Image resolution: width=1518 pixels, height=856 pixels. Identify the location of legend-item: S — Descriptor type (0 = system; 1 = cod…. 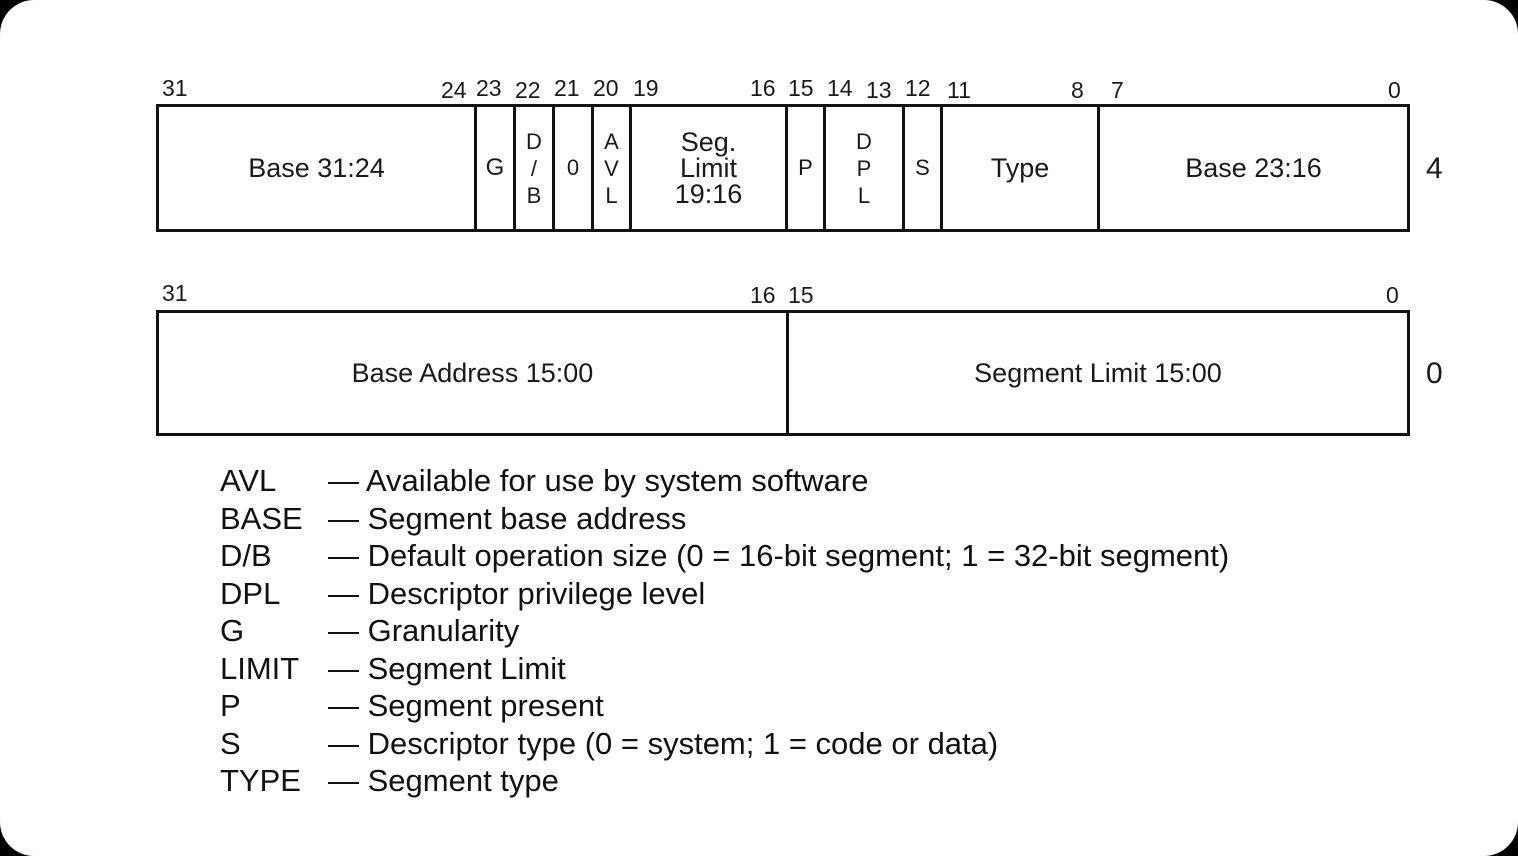
(724, 744).